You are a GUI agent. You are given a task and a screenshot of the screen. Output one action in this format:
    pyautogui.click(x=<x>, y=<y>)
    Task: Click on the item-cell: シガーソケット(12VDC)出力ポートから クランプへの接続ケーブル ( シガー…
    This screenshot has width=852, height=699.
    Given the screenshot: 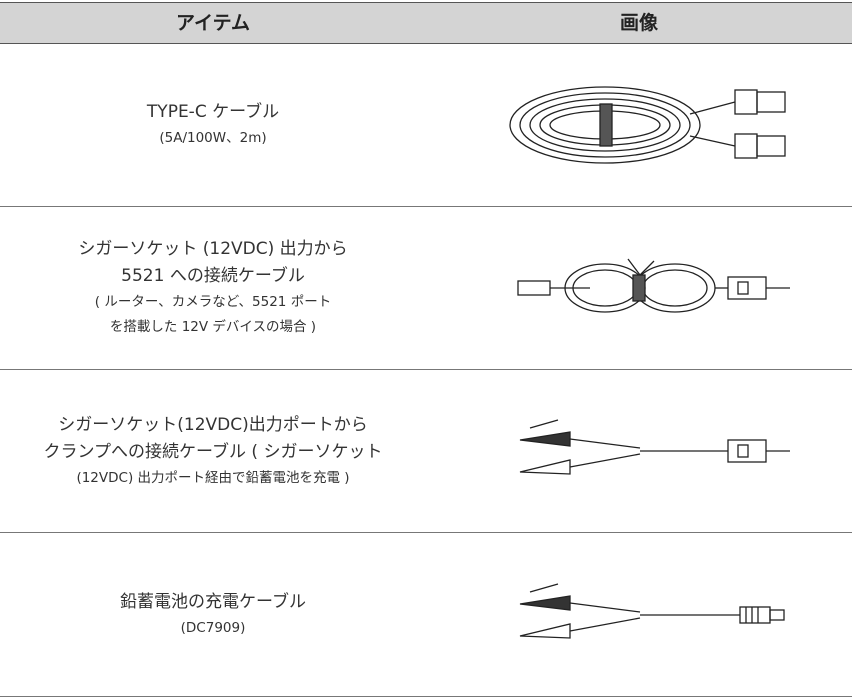 What is the action you would take?
    pyautogui.click(x=213, y=451)
    